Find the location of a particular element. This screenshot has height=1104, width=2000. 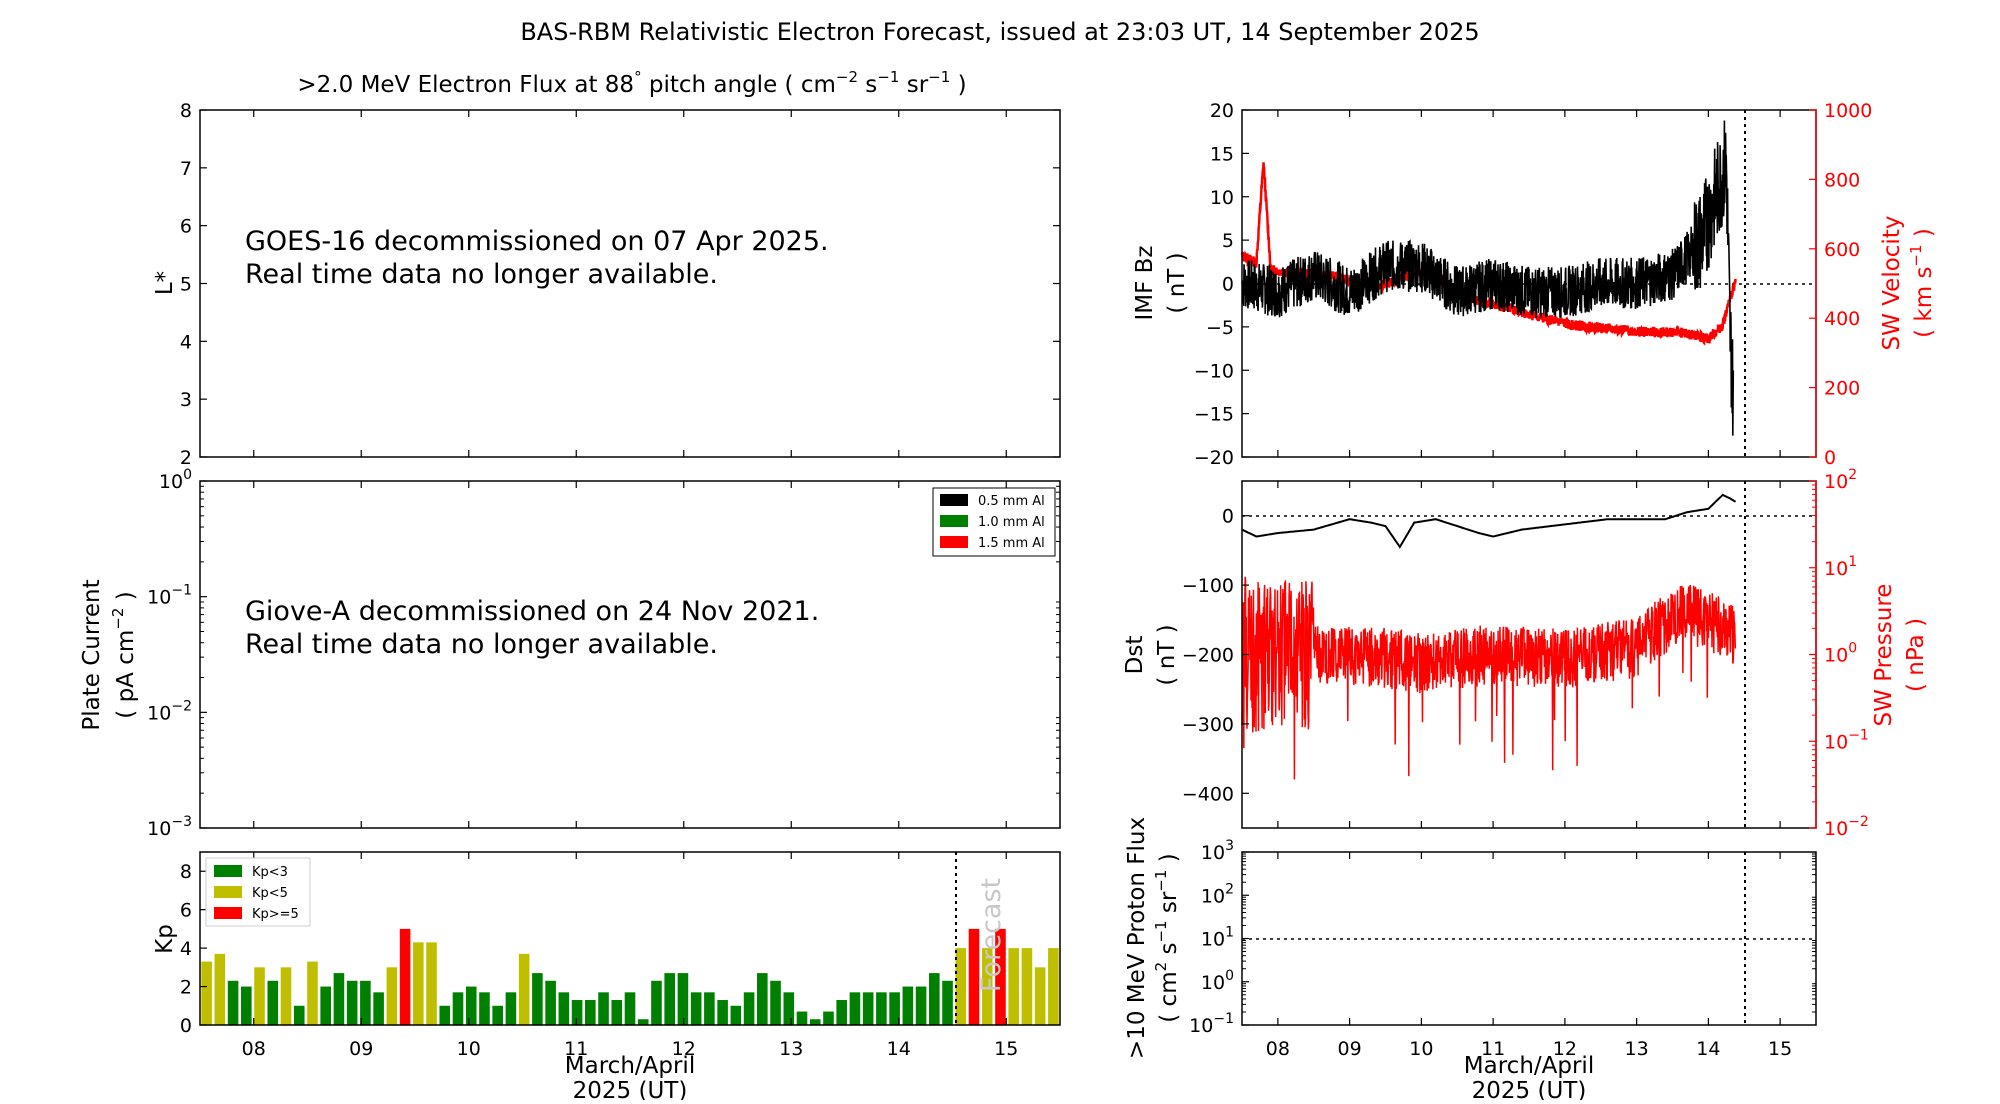

y-tick-label: 1000 is located at coordinates (1848, 111).